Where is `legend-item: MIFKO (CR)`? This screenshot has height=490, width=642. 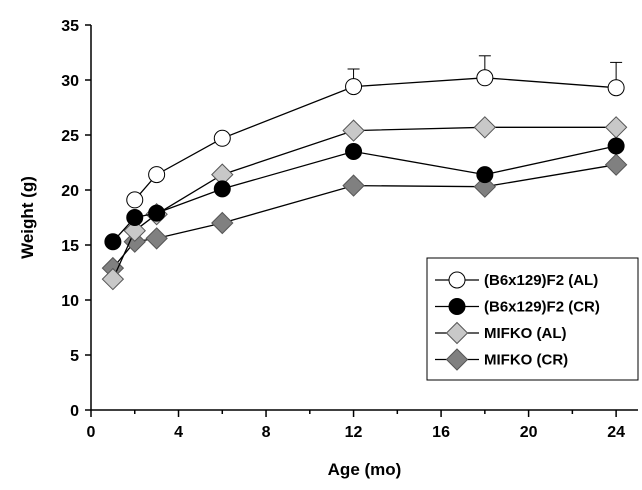 legend-item: MIFKO (CR) is located at coordinates (501, 359).